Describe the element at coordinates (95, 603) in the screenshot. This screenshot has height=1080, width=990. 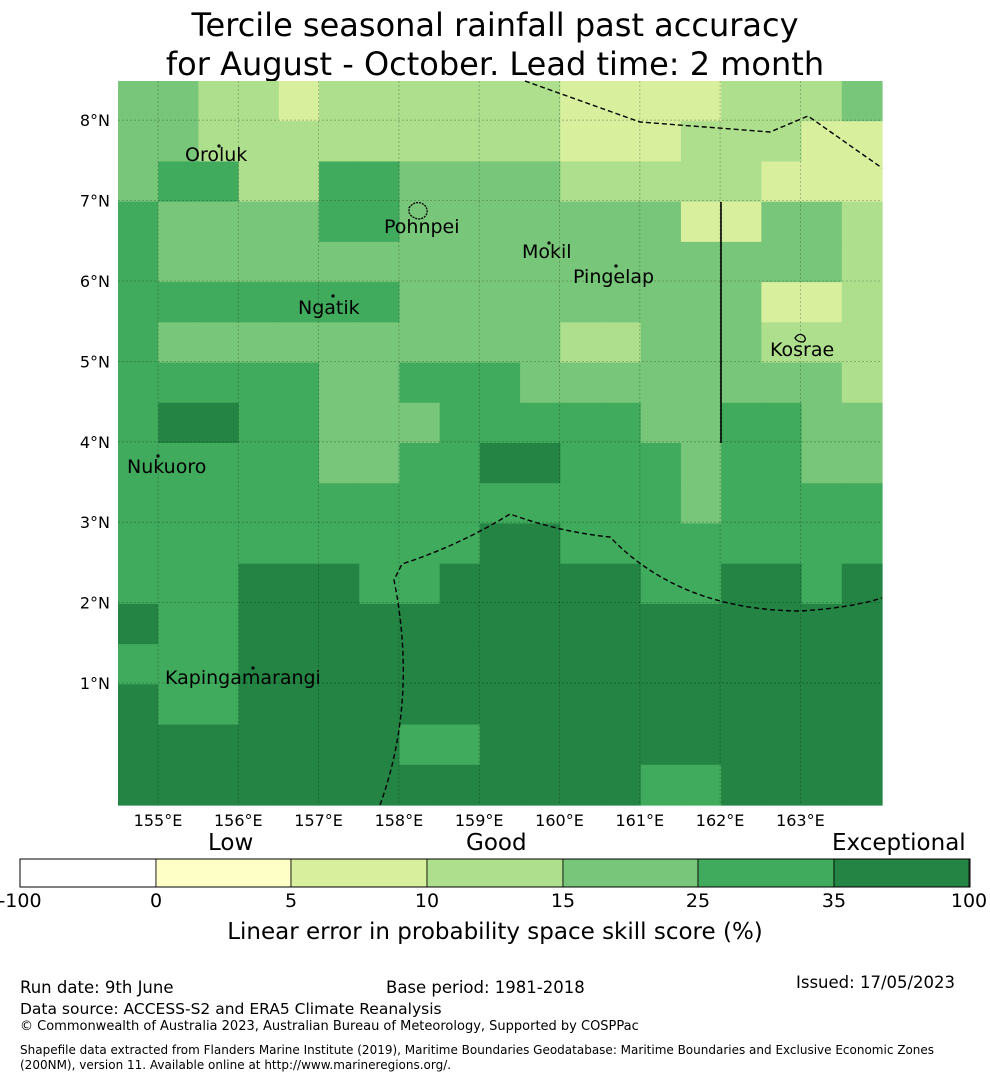
I see `latitude-tick-label: 2°N` at that location.